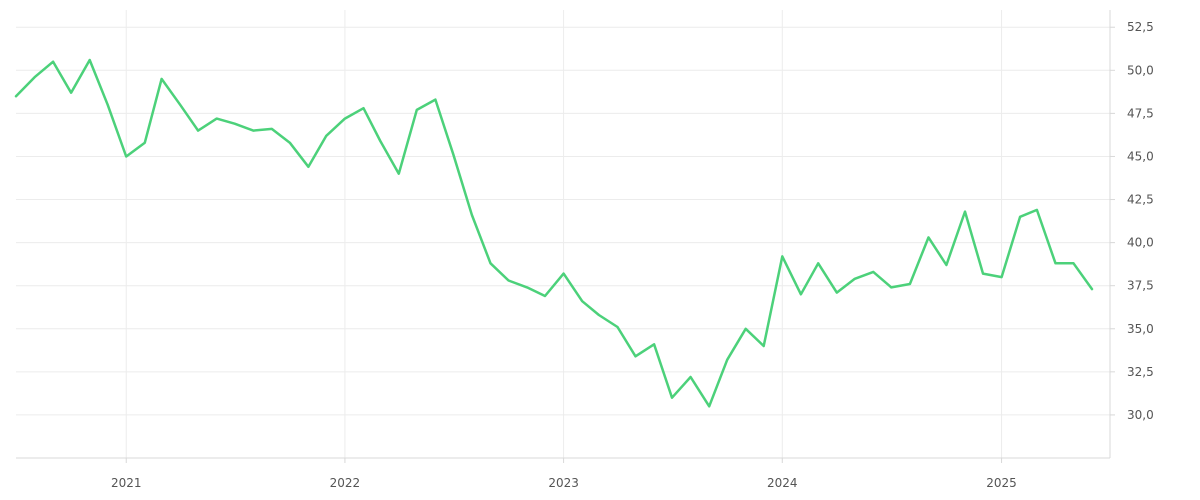  I want to click on x-tick-label: 2025, so click(1001, 483).